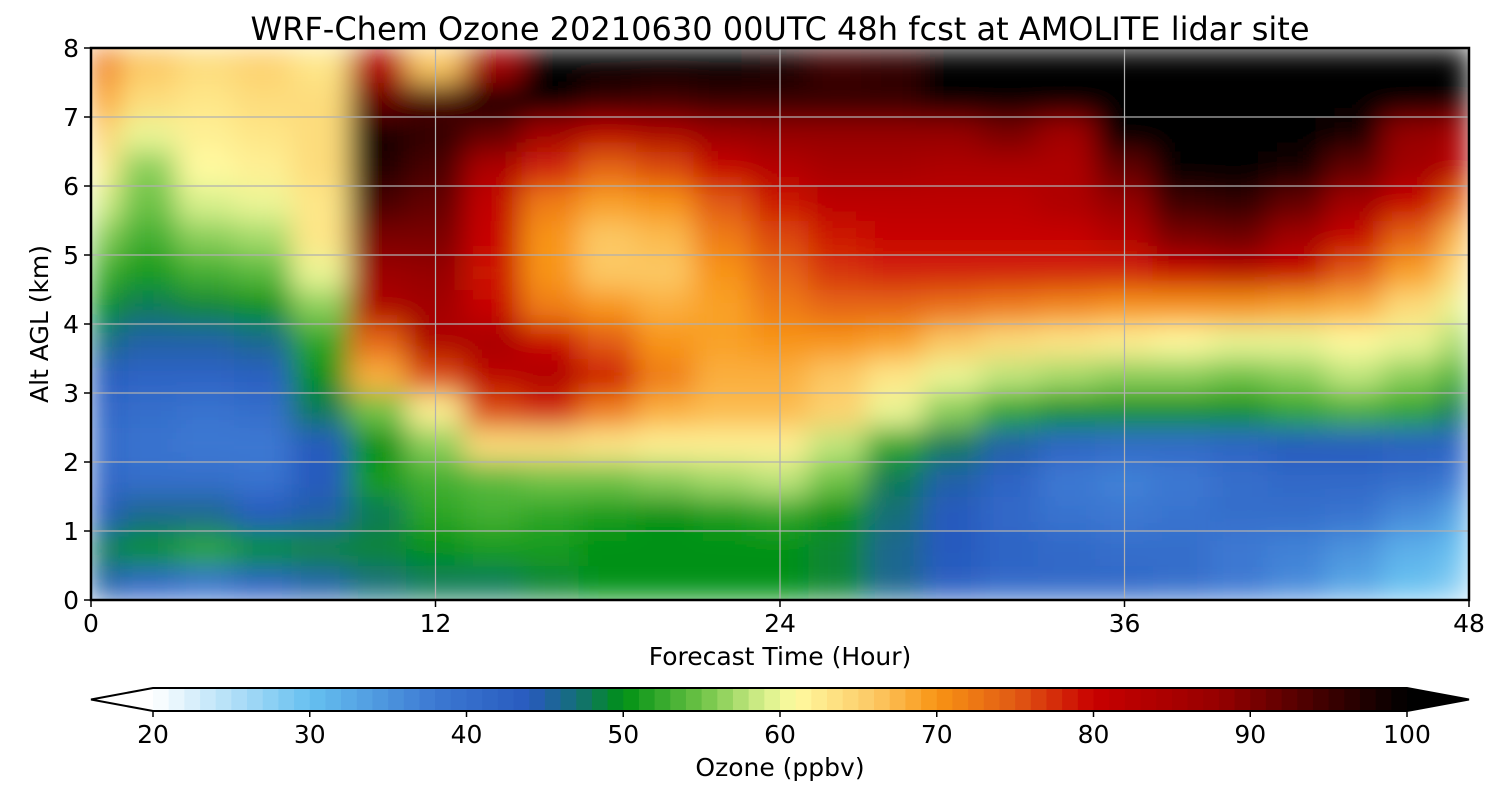 This screenshot has width=1500, height=800. Describe the element at coordinates (623, 734) in the screenshot. I see `colorbar-tick-label: 50` at that location.